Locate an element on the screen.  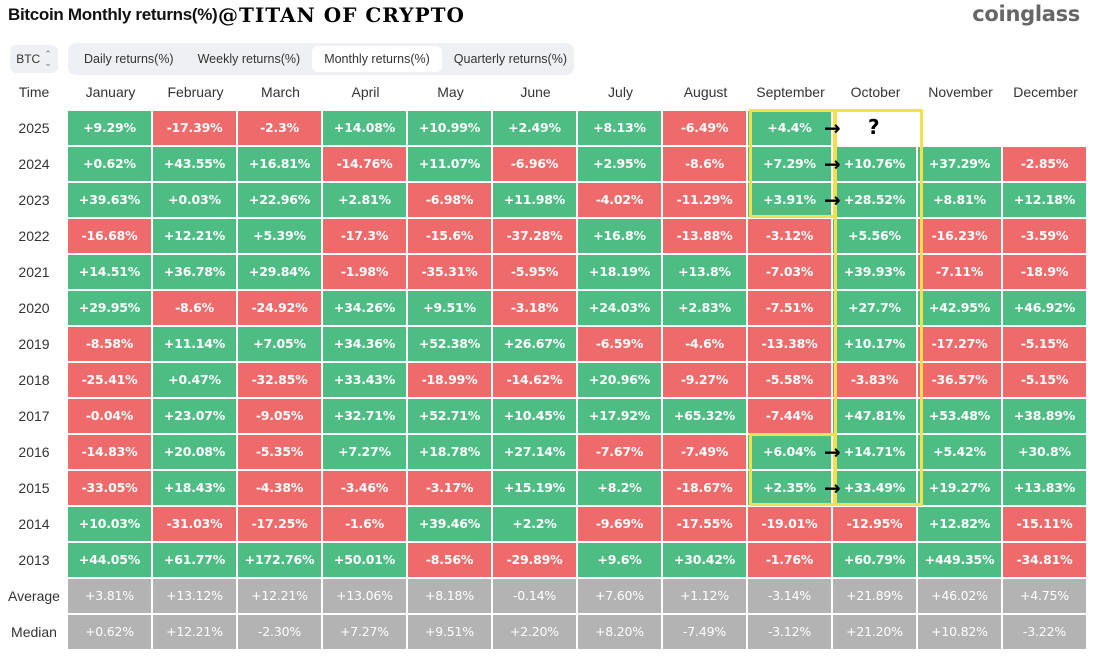
stat-cell: +8.18% is located at coordinates (449, 596).